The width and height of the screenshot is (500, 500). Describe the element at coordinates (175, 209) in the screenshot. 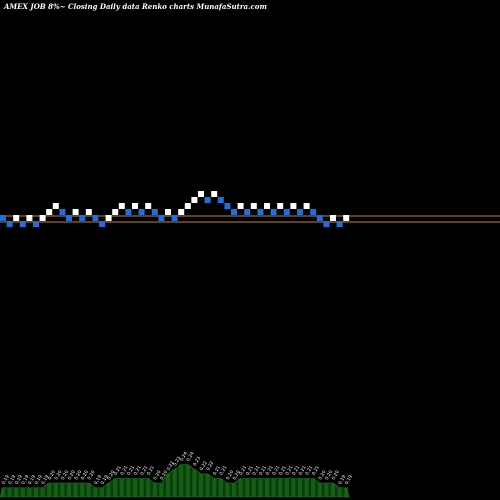

I see `renko-bricks` at that location.